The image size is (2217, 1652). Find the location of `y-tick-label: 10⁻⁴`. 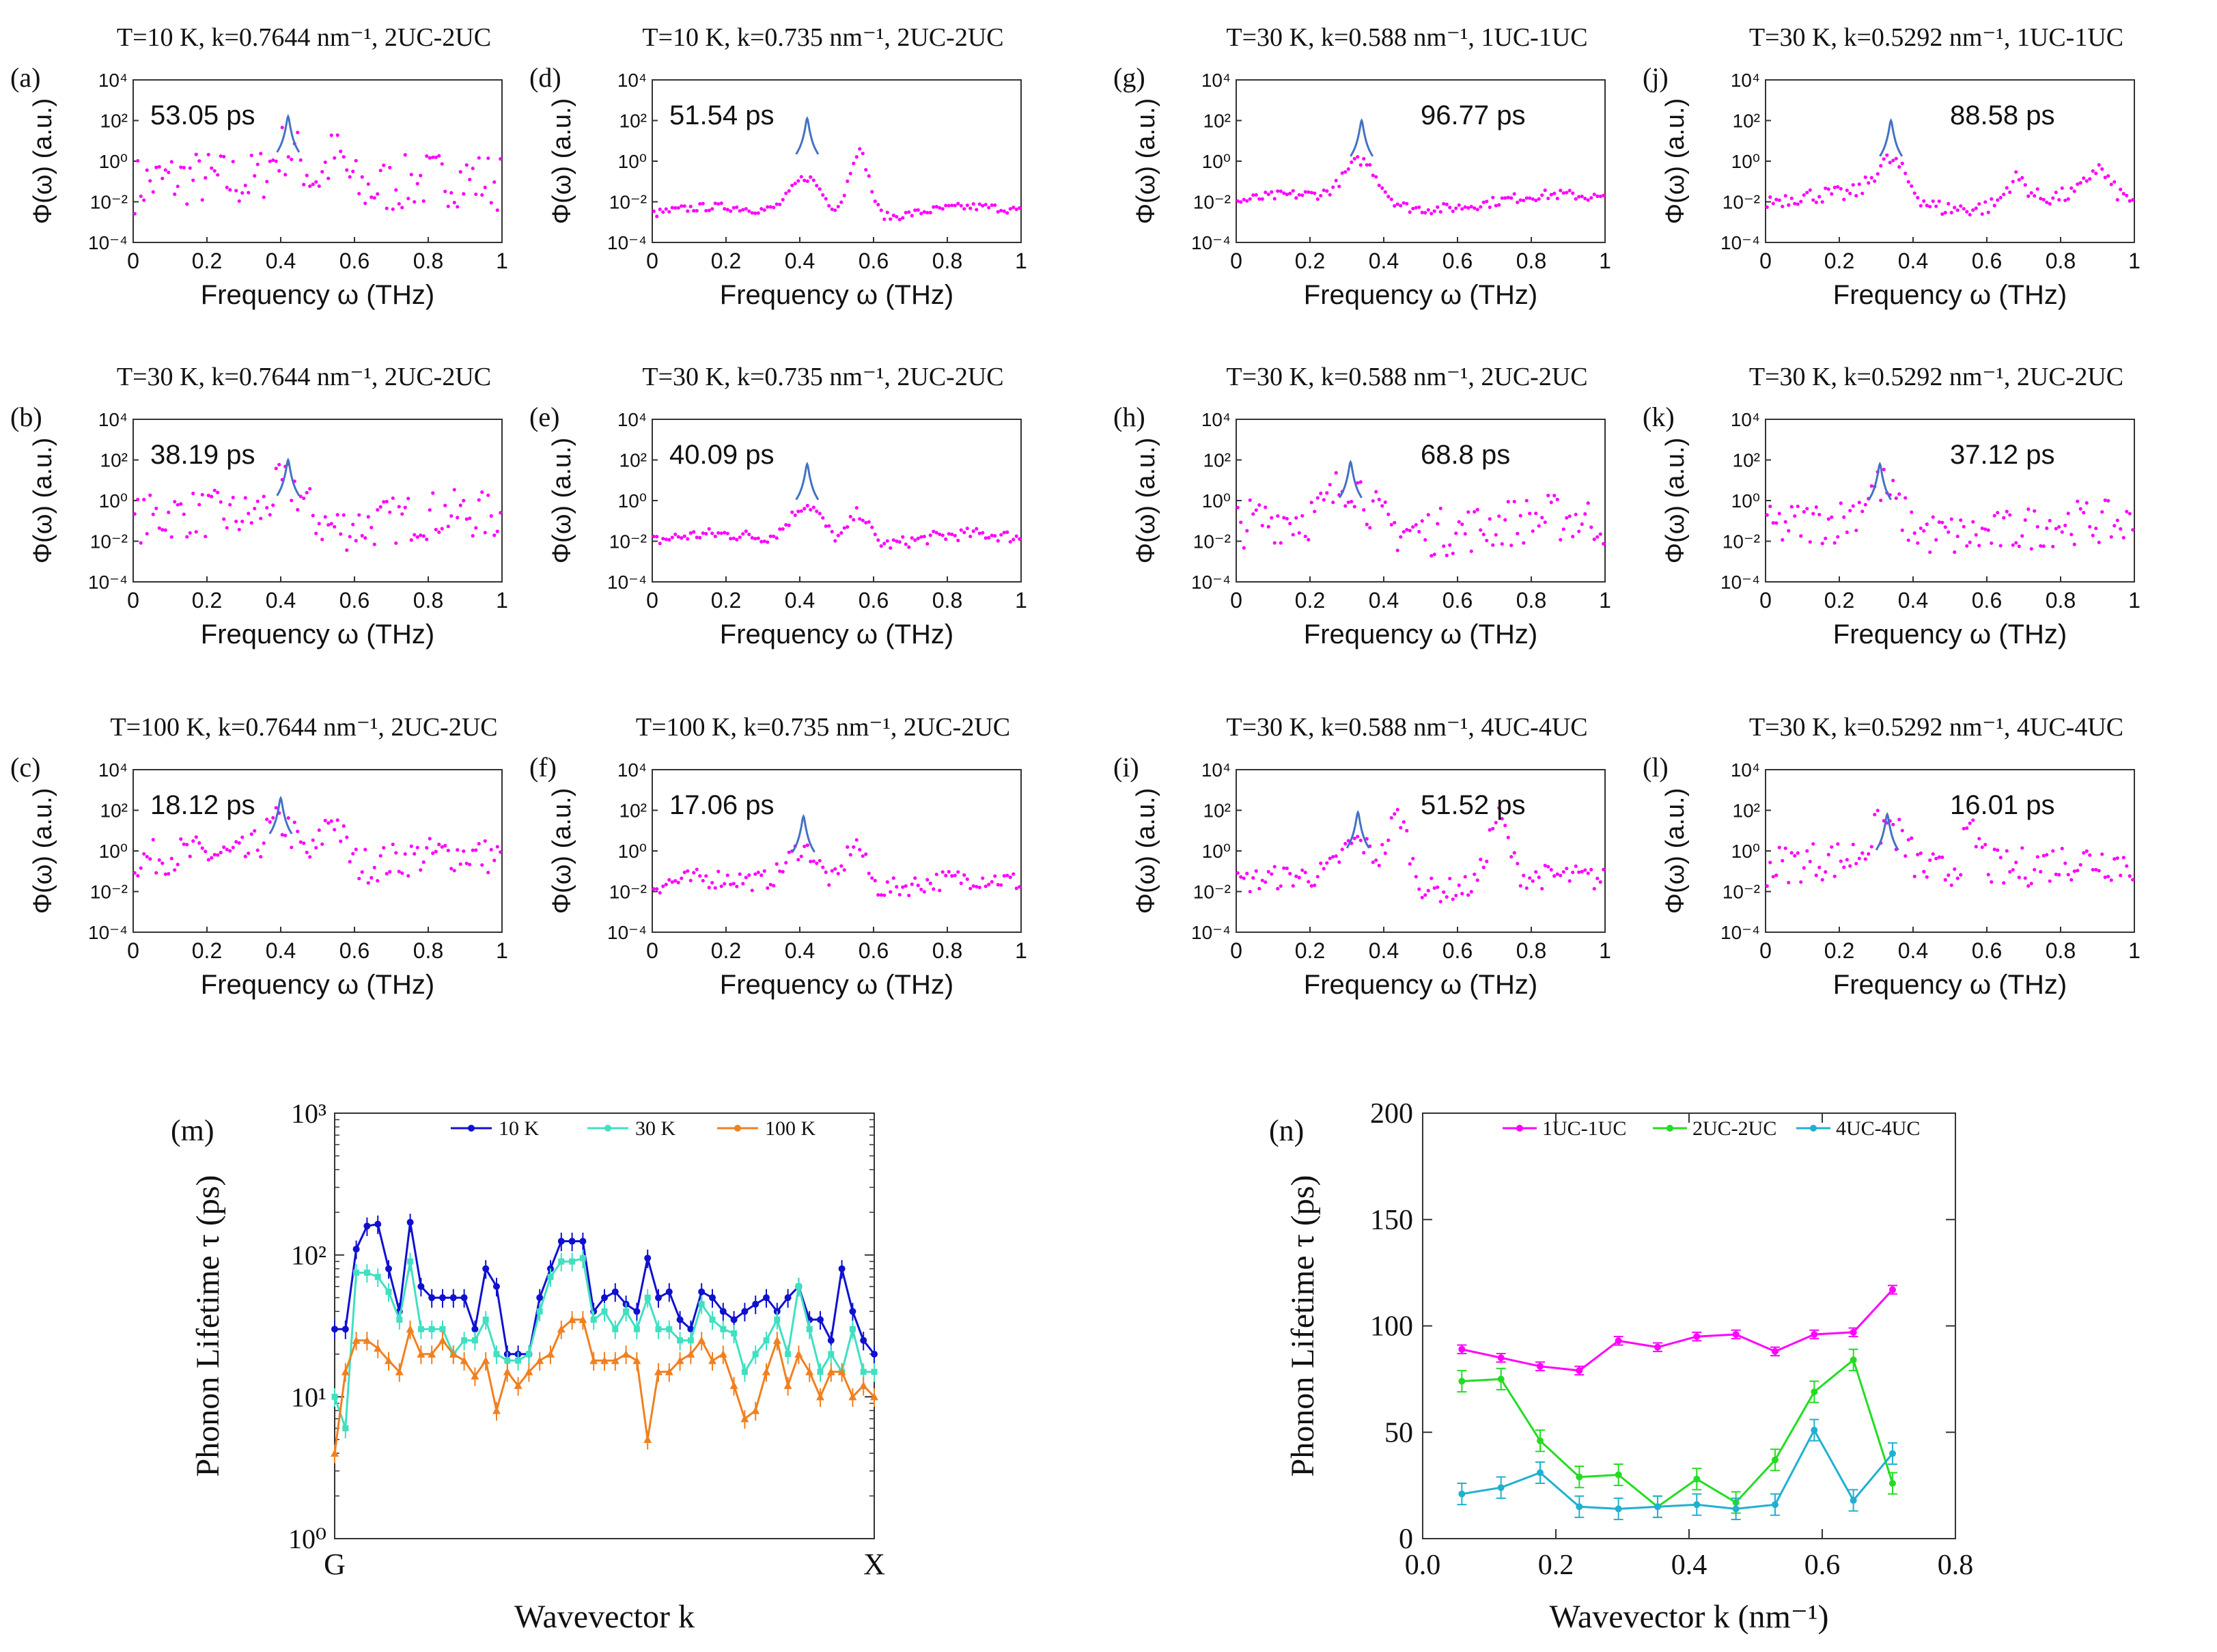

y-tick-label: 10⁻⁴ is located at coordinates (108, 242).